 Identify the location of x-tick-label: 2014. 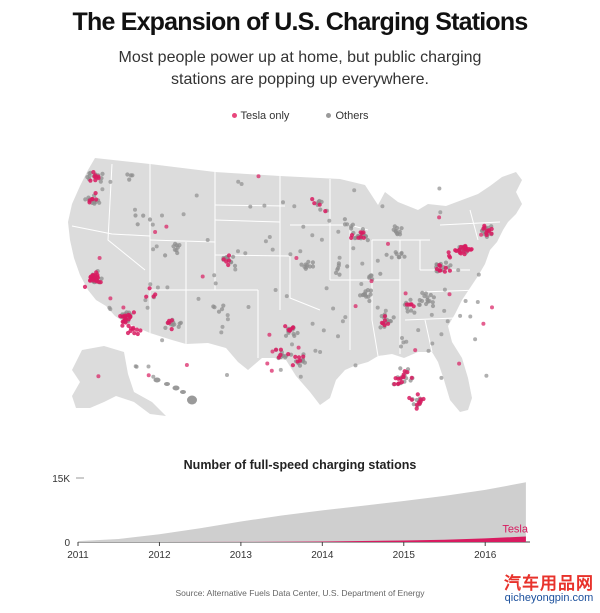
(322, 555).